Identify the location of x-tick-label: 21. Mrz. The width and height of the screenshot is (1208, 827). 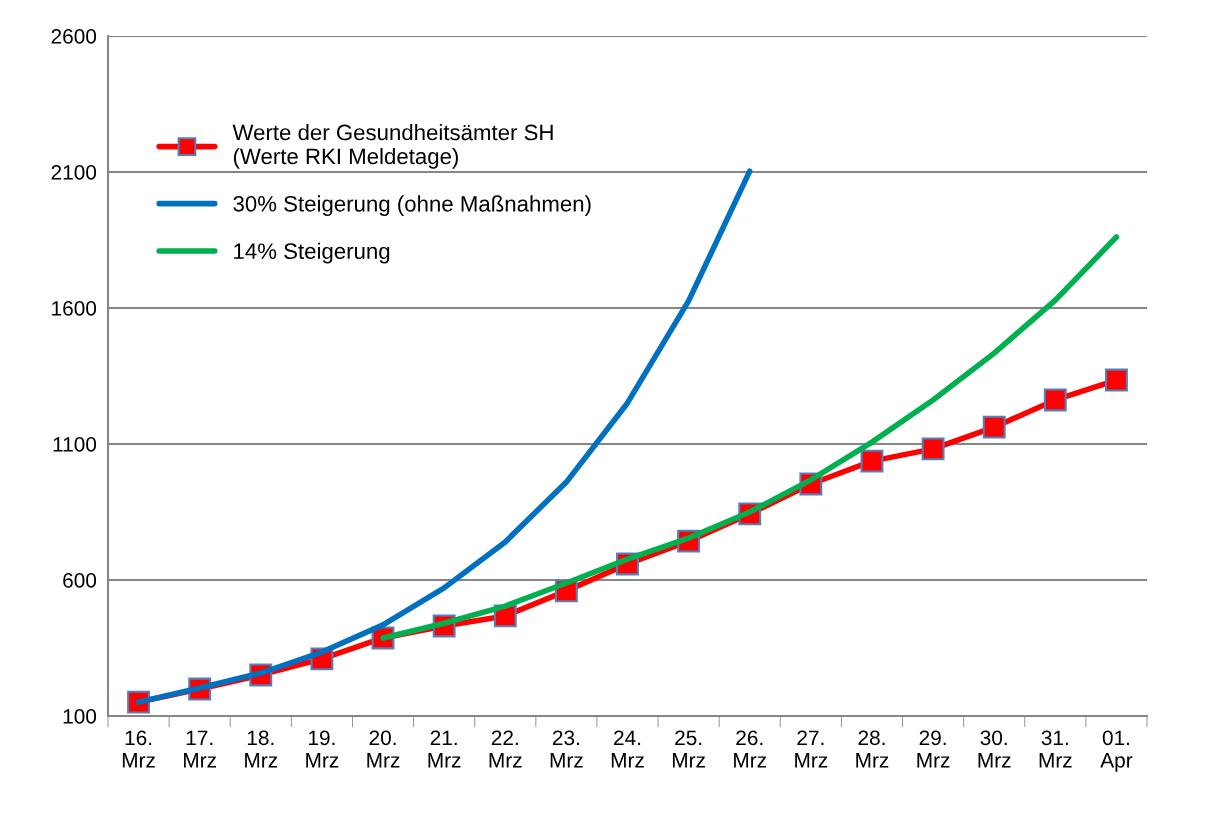
(444, 749).